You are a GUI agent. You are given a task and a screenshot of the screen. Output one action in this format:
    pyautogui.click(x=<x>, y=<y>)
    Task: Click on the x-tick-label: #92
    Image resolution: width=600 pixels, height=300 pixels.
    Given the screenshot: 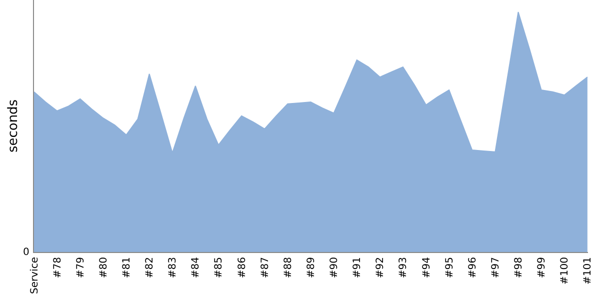 What is the action you would take?
    pyautogui.click(x=380, y=267)
    